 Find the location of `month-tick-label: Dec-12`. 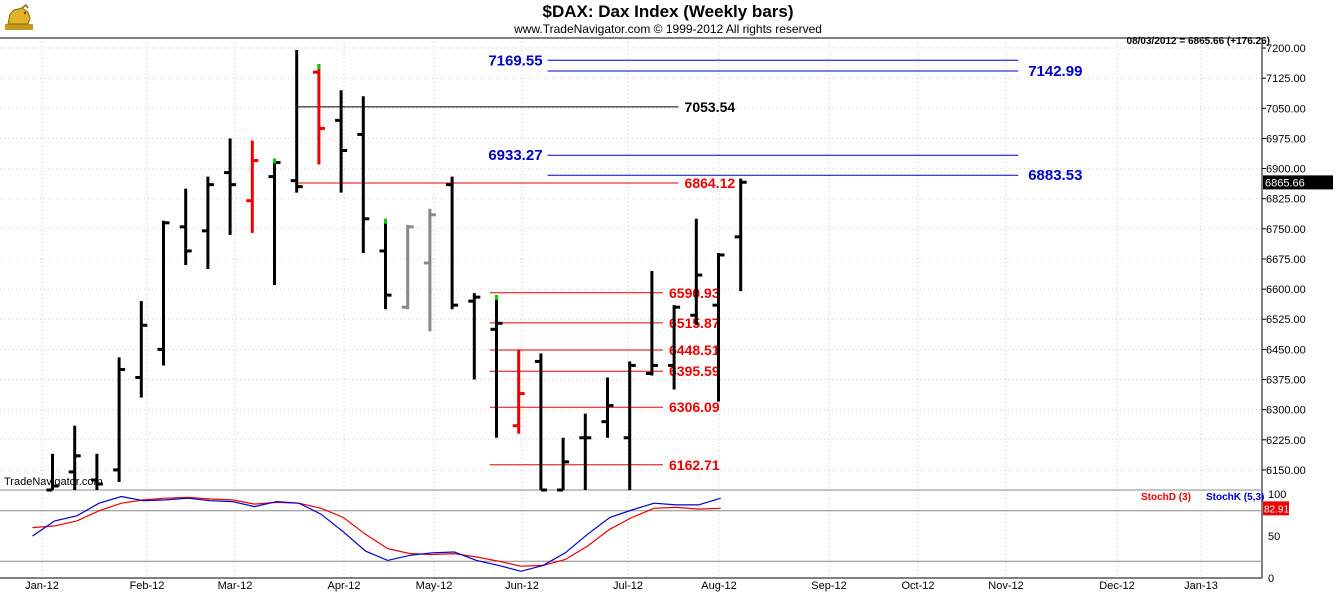

month-tick-label: Dec-12 is located at coordinates (1116, 586).